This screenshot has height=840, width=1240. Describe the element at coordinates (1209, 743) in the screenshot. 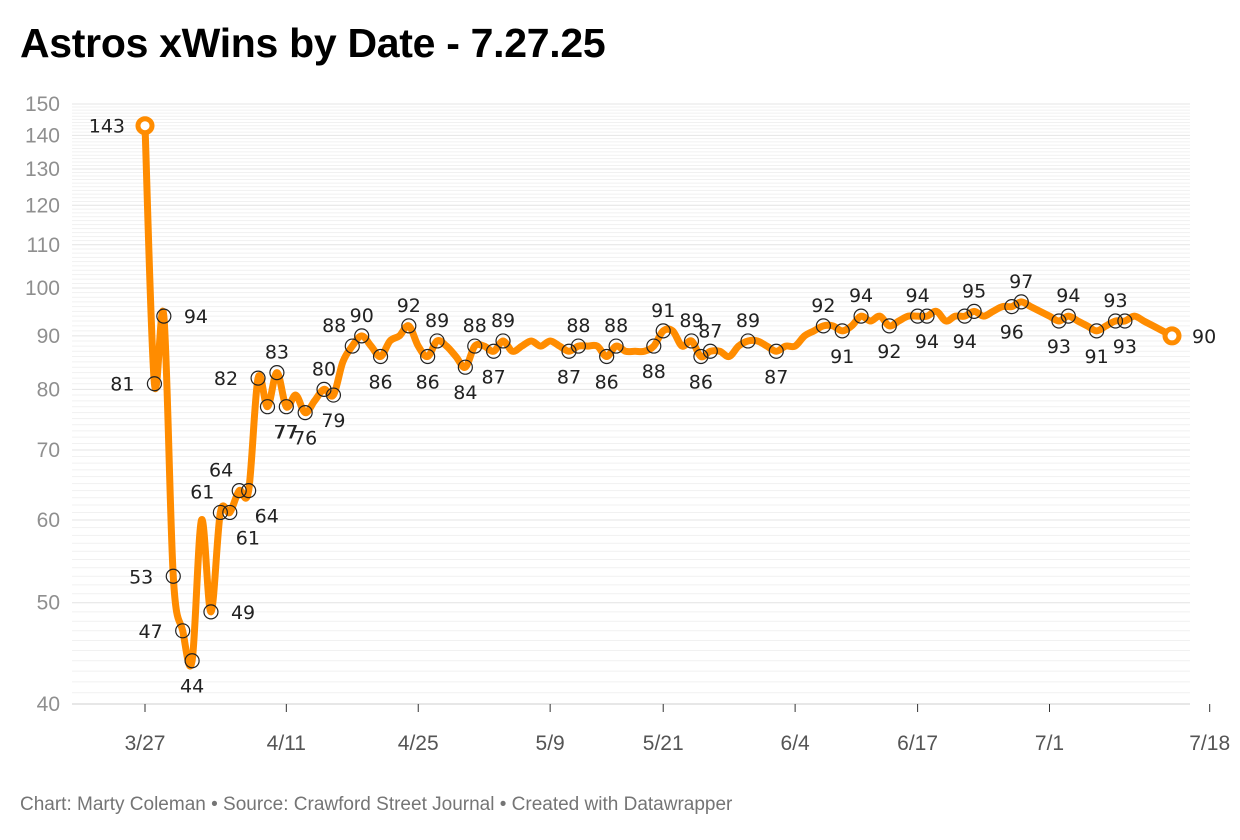

I see `x-tick-label: 7/18` at that location.